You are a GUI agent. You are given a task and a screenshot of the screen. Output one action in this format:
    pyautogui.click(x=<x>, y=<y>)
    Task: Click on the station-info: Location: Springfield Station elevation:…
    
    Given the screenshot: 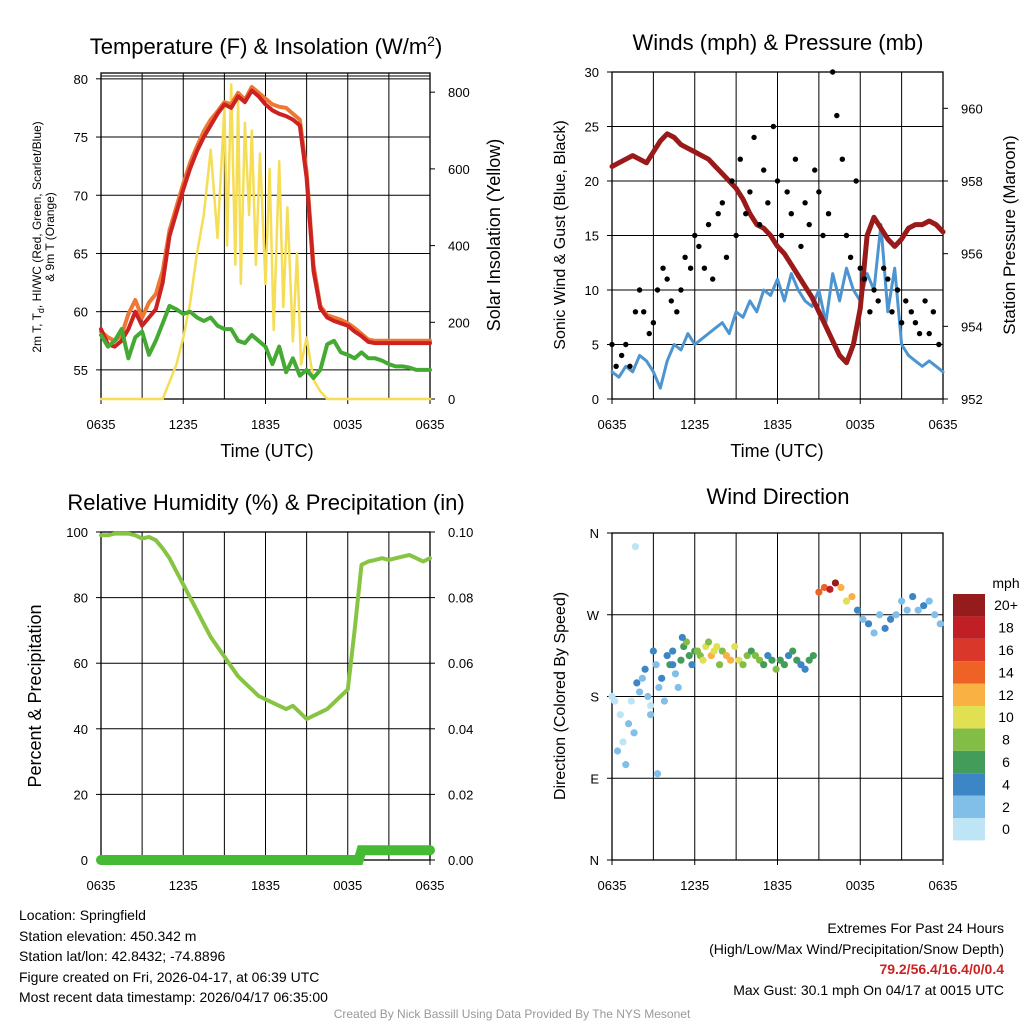 What is the action you would take?
    pyautogui.click(x=173, y=956)
    